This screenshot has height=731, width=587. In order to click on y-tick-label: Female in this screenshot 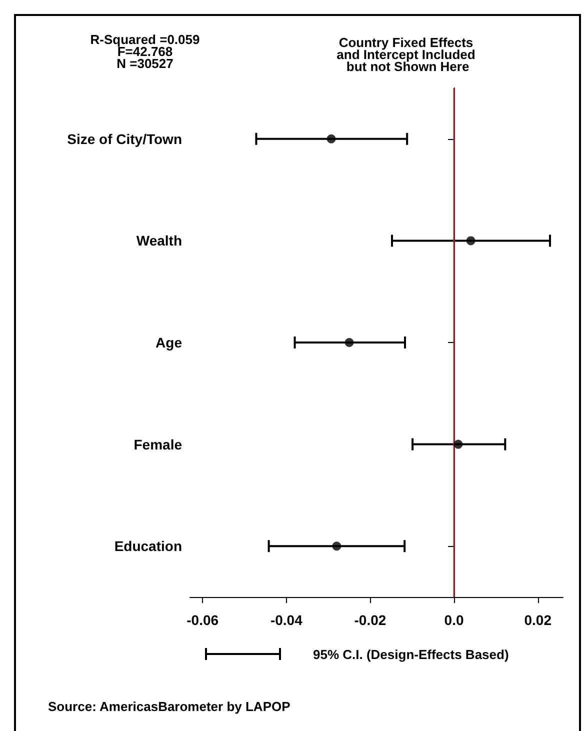, I will do `click(158, 444)`.